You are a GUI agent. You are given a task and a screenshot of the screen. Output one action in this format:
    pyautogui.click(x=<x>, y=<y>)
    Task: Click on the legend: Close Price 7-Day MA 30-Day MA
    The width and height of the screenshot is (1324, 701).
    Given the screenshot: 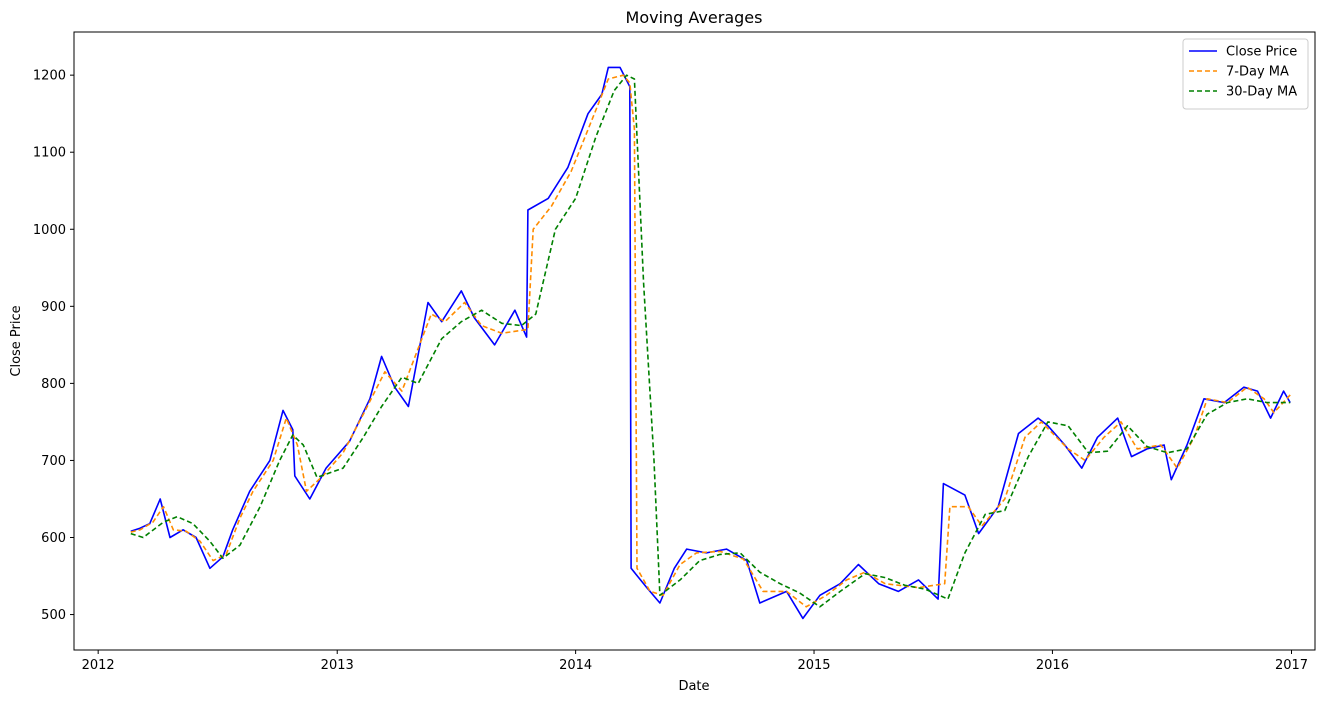 What is the action you would take?
    pyautogui.click(x=1245, y=74)
    